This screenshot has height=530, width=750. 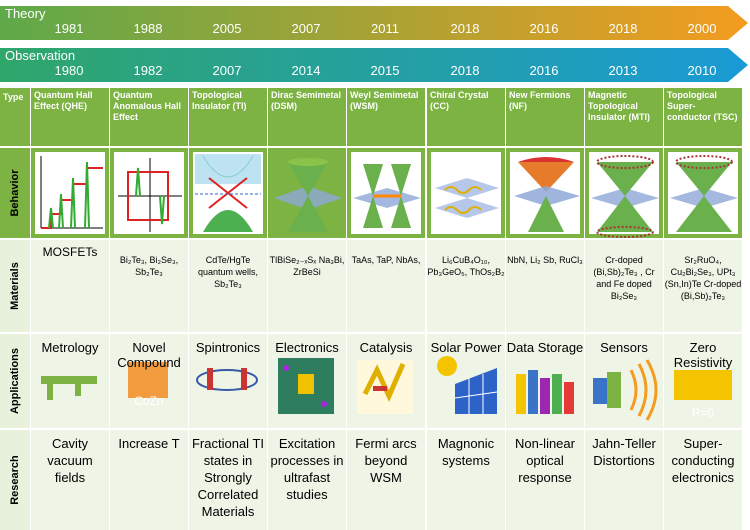 I want to click on research-cell: Non-linear optical response, so click(x=545, y=480).